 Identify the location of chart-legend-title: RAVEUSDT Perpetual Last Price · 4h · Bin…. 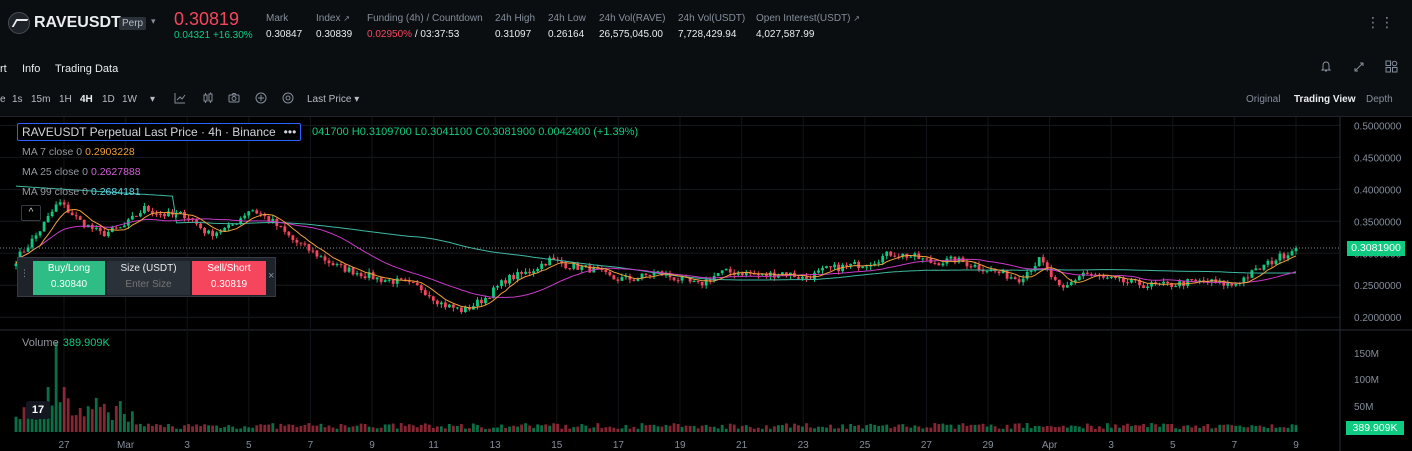
(159, 132).